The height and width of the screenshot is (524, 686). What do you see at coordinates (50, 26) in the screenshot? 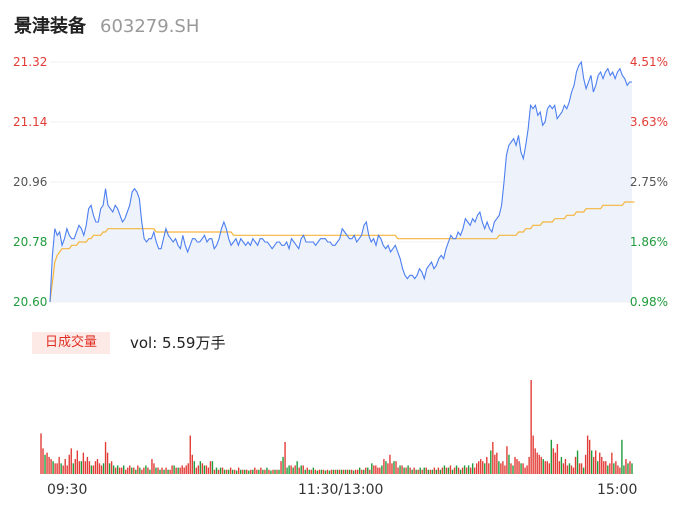
I see `stock-name: 景津装备` at bounding box center [50, 26].